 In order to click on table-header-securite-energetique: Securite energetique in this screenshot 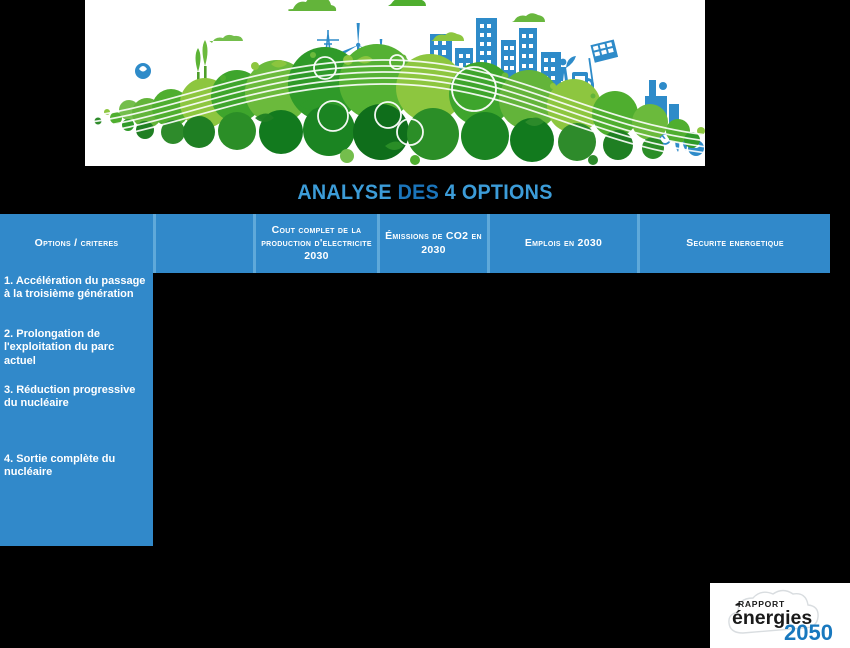, I will do `click(733, 243)`.